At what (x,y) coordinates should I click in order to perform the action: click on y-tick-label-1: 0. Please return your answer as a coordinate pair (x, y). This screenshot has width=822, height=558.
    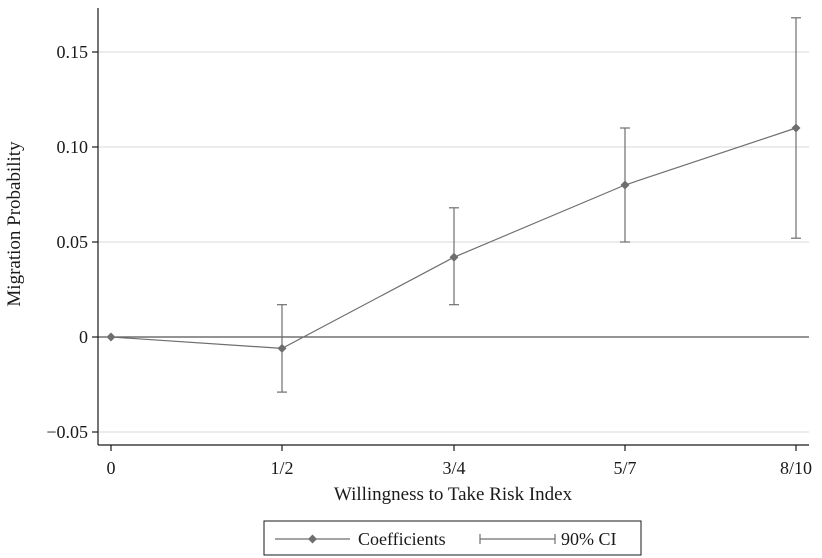
    Looking at the image, I should click on (83, 337).